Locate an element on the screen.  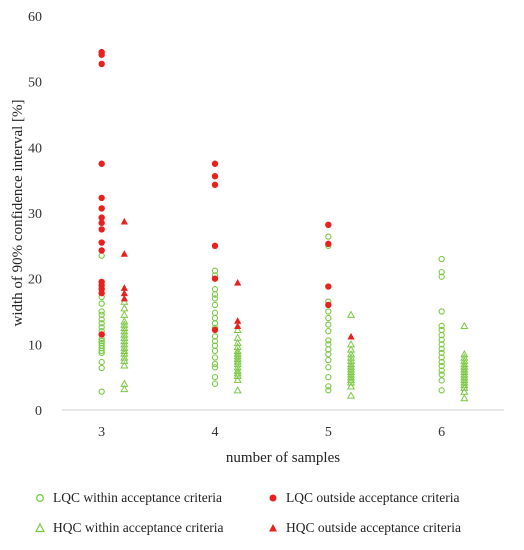
circle-filled-icon is located at coordinates (273, 498).